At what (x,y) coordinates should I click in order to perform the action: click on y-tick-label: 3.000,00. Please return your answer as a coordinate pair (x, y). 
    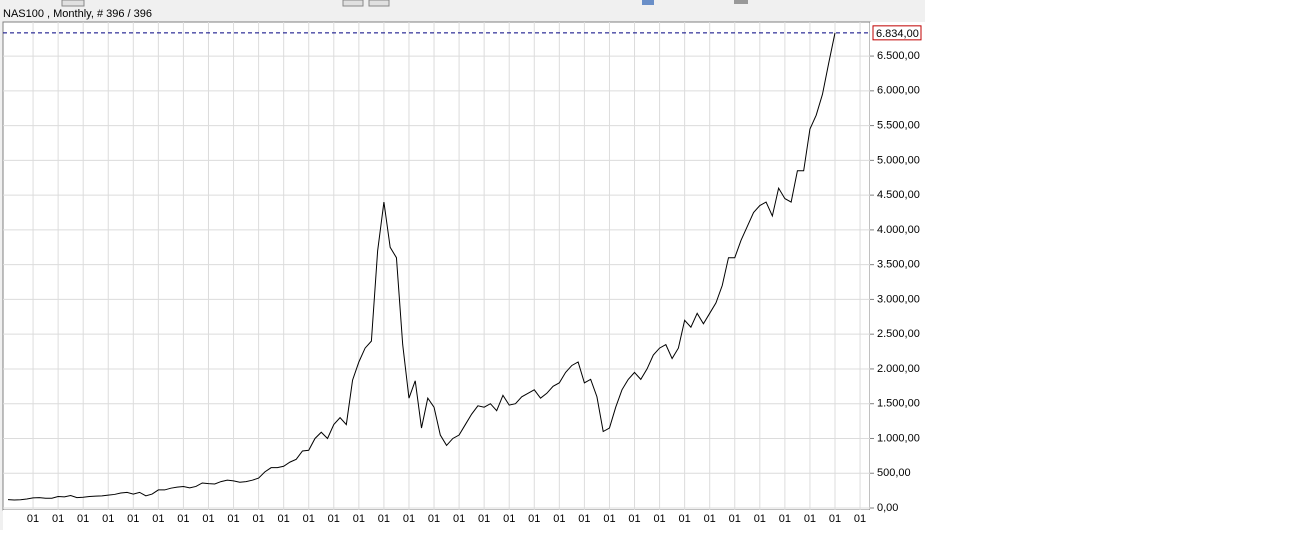
    Looking at the image, I should click on (898, 299).